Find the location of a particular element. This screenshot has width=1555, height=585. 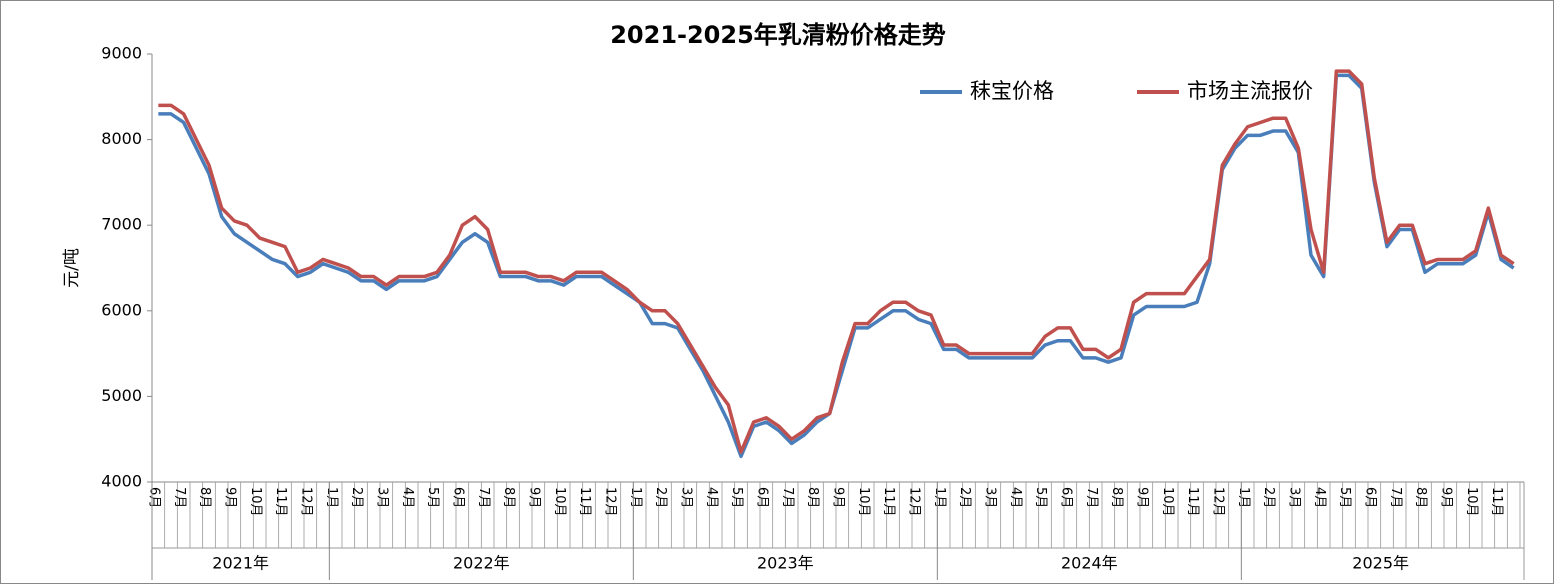

y-axis-title: 元/吨 is located at coordinates (72, 268).